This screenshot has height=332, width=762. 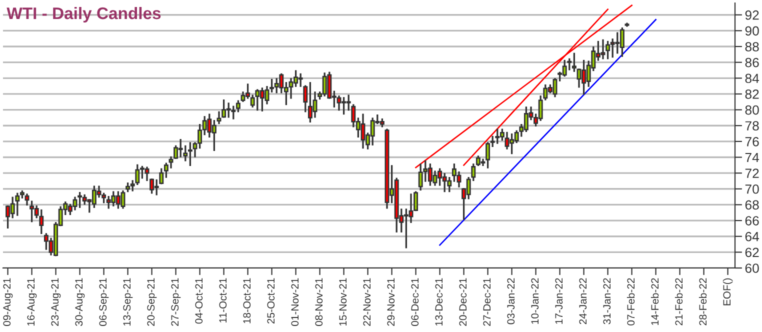 What do you see at coordinates (8, 302) in the screenshot?
I see `x-tick-label: 09-Aug-21` at bounding box center [8, 302].